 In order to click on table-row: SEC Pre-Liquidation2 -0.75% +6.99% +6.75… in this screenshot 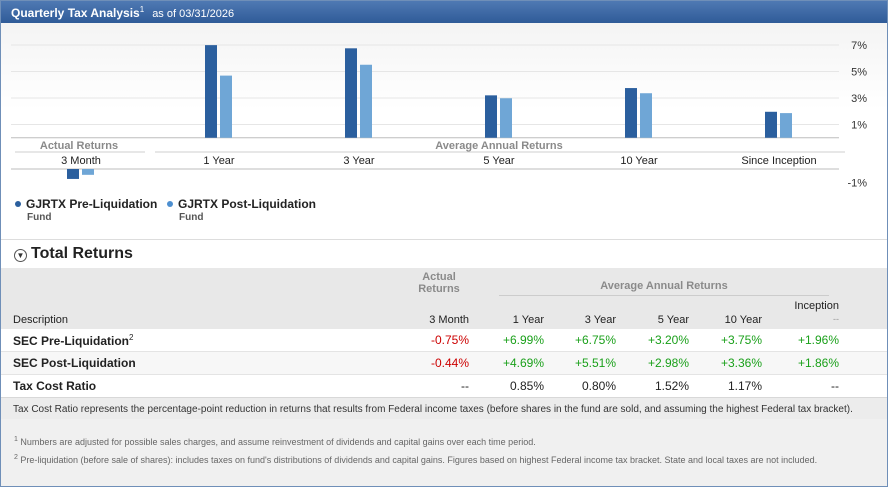, I will do `click(444, 340)`.